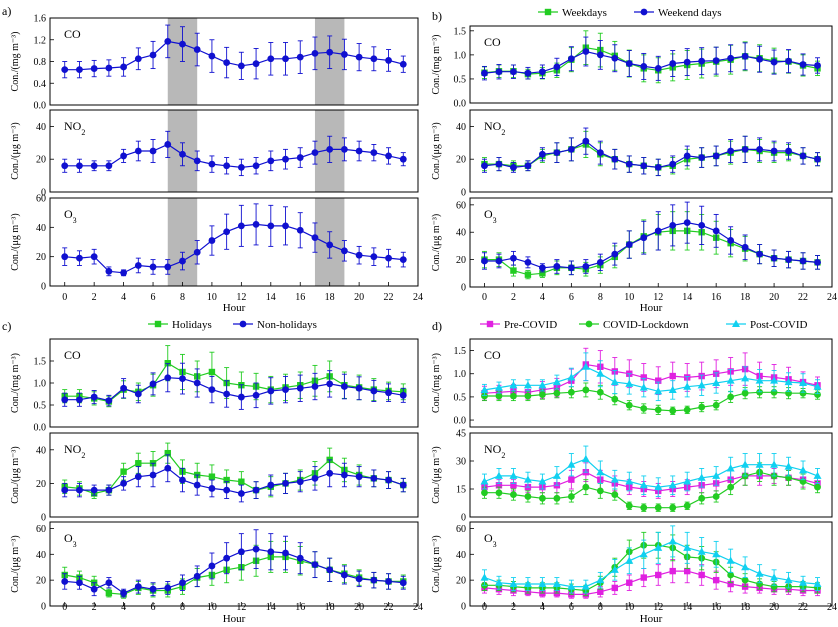 This screenshot has height=627, width=838. I want to click on x-tick-label: 2, so click(513, 607).